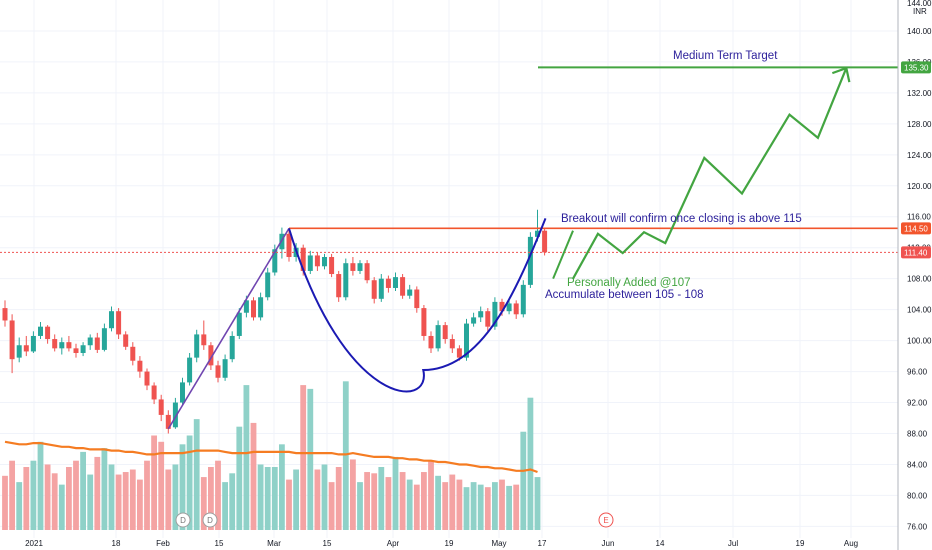 This screenshot has height=550, width=932. What do you see at coordinates (449, 543) in the screenshot?
I see `time-tick-label: 19` at bounding box center [449, 543].